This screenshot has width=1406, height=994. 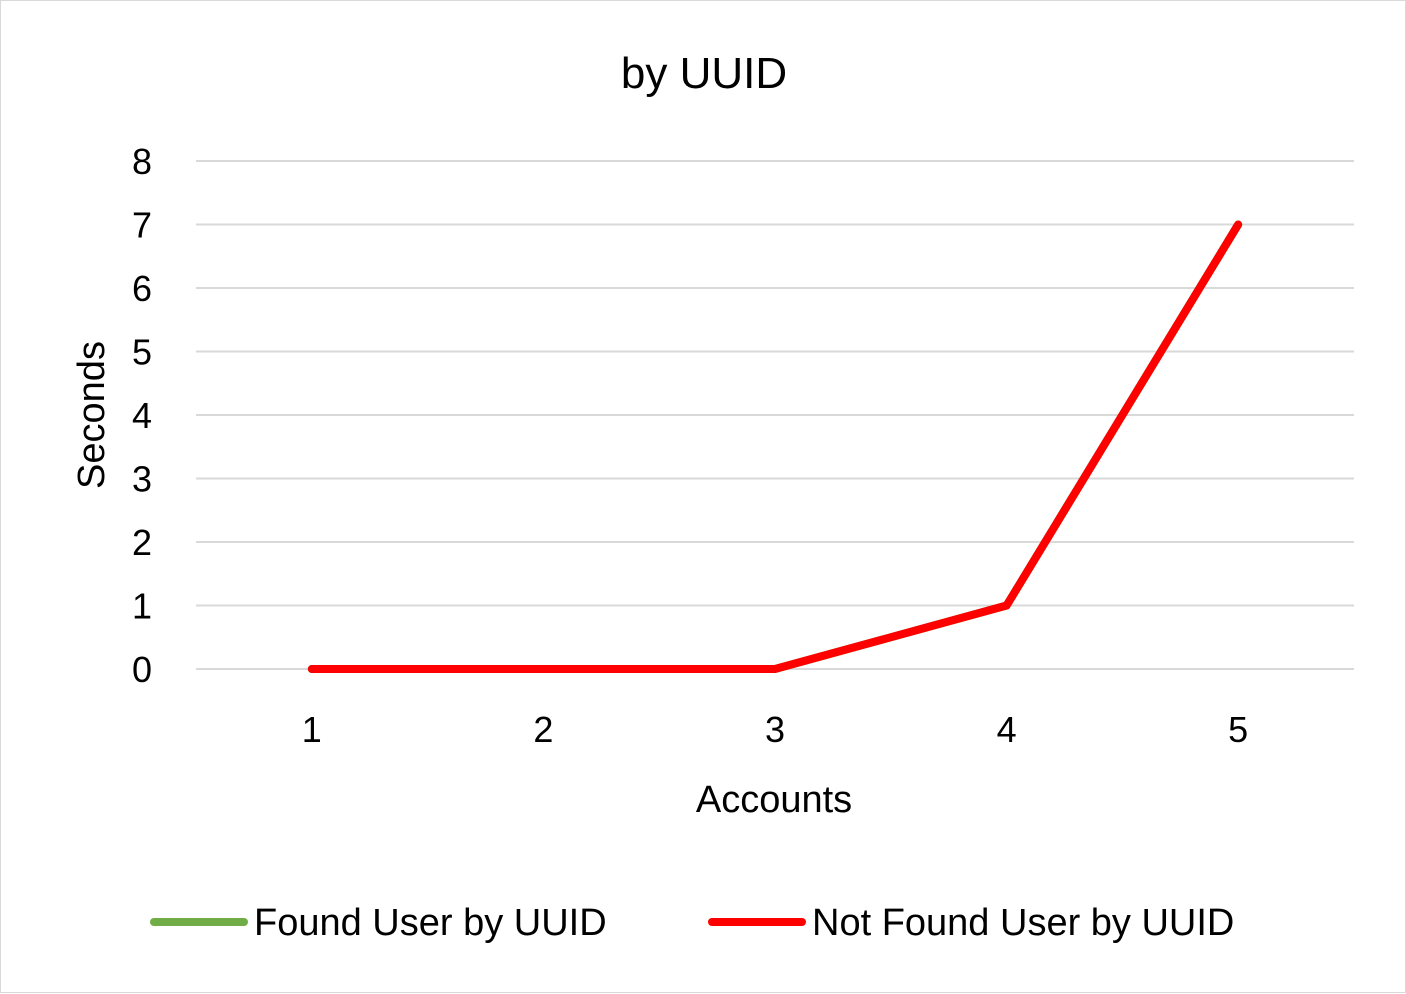 What do you see at coordinates (430, 923) in the screenshot?
I see `legend-label-found: Found User by UUID` at bounding box center [430, 923].